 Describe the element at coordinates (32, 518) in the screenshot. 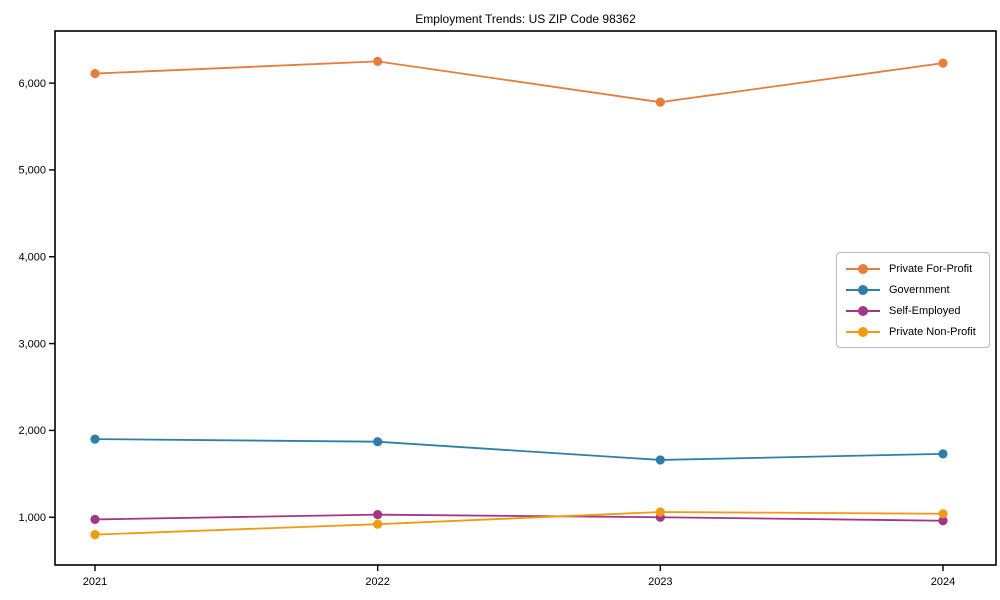

I see `y-tick-label: 1,000` at that location.